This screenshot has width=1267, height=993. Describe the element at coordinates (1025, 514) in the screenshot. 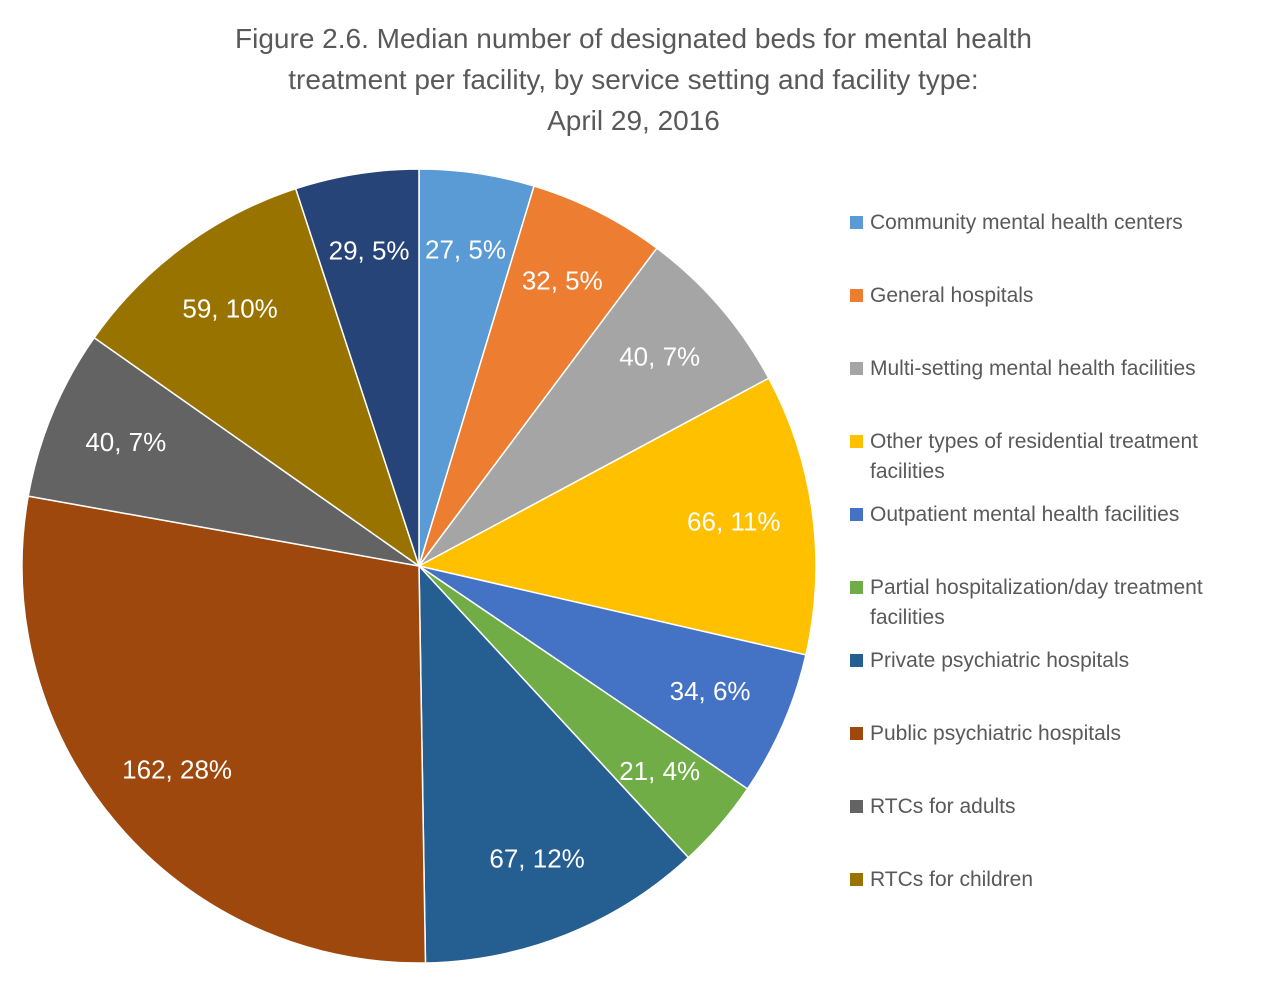

I see `legend-label: Outpatient mental health facilities` at that location.